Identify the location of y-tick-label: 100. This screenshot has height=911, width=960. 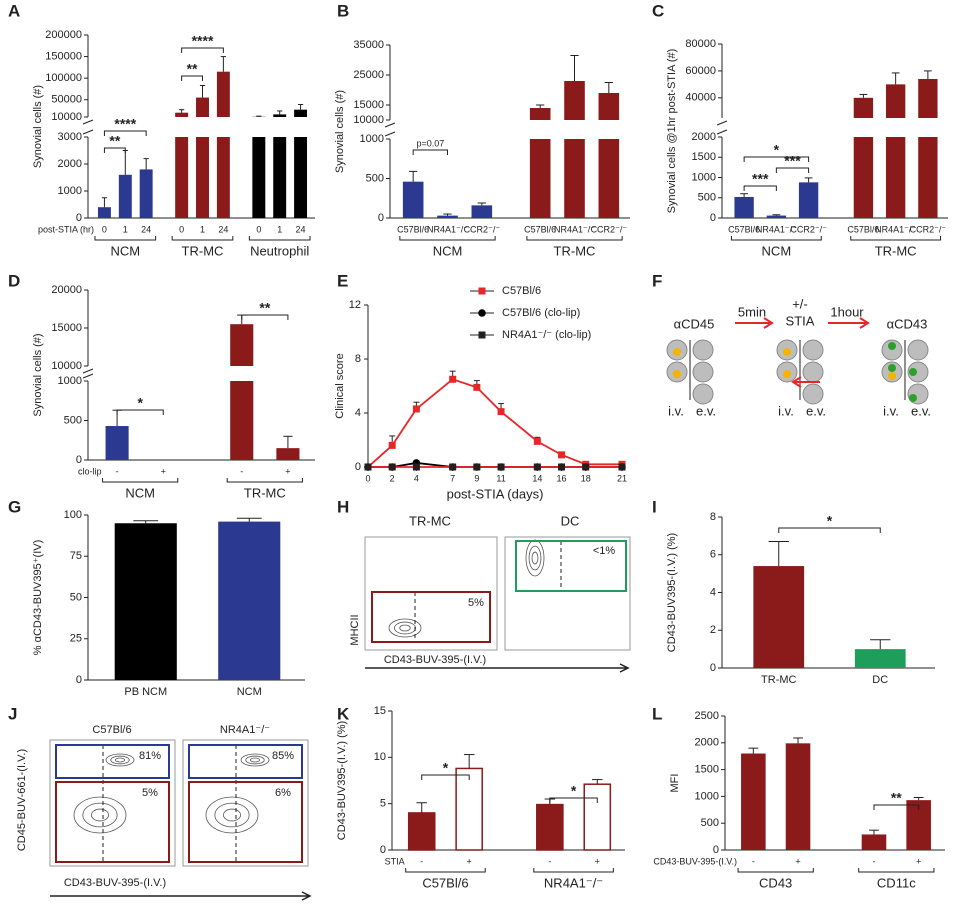
(73, 515).